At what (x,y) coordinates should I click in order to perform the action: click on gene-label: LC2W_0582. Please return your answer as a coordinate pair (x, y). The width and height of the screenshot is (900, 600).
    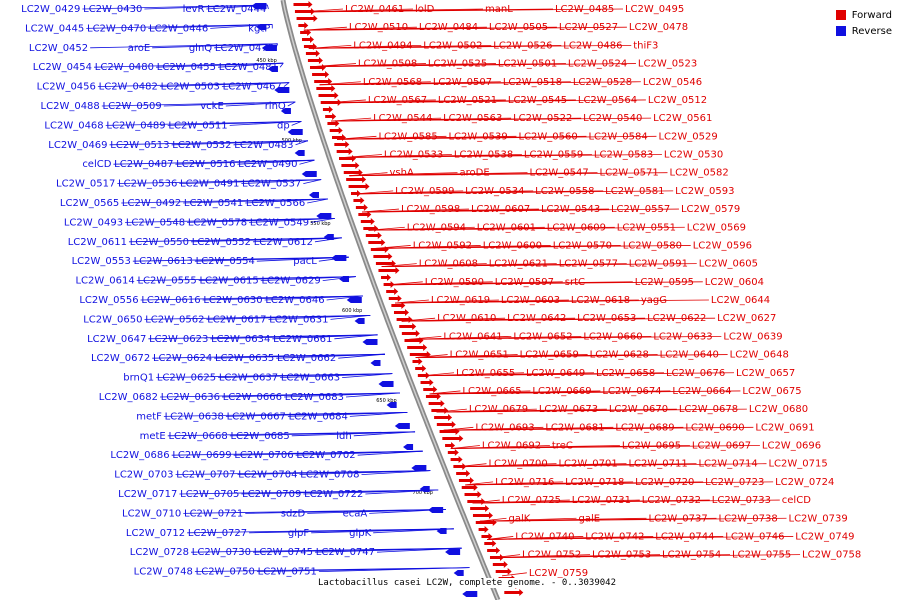
    Looking at the image, I should click on (699, 173).